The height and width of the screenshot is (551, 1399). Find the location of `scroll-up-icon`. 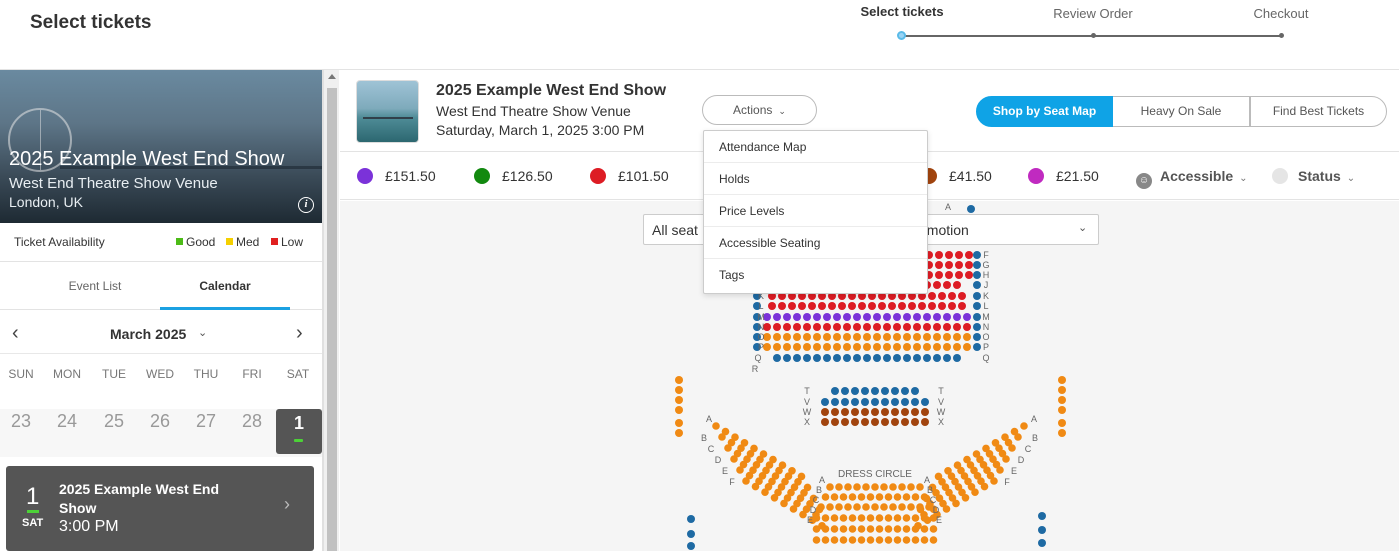

scroll-up-icon is located at coordinates (332, 76).